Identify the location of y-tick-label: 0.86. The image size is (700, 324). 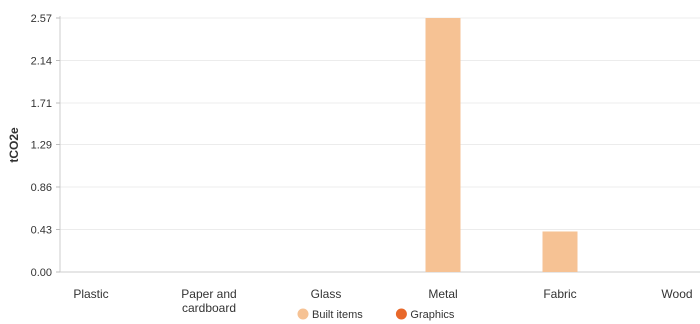
(41, 188).